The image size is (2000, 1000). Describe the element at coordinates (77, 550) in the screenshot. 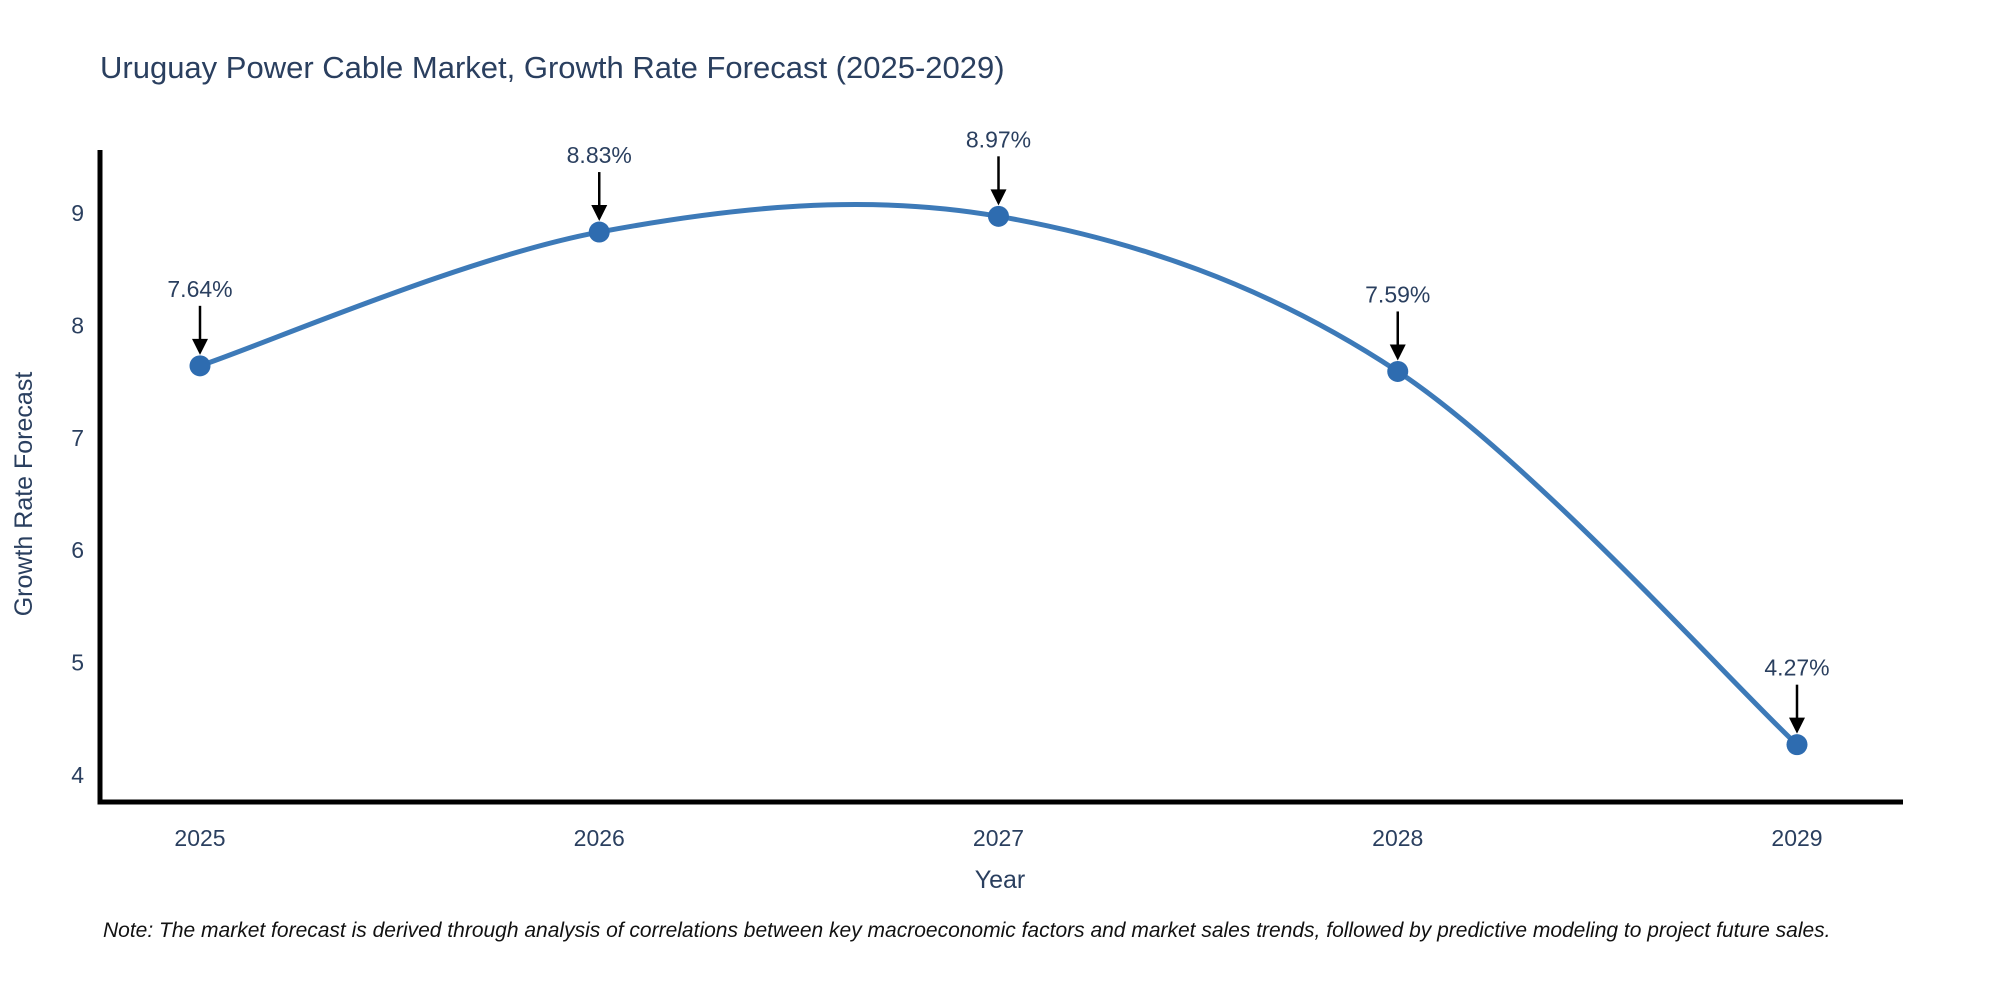

I see `y-tick-label: 6` at that location.